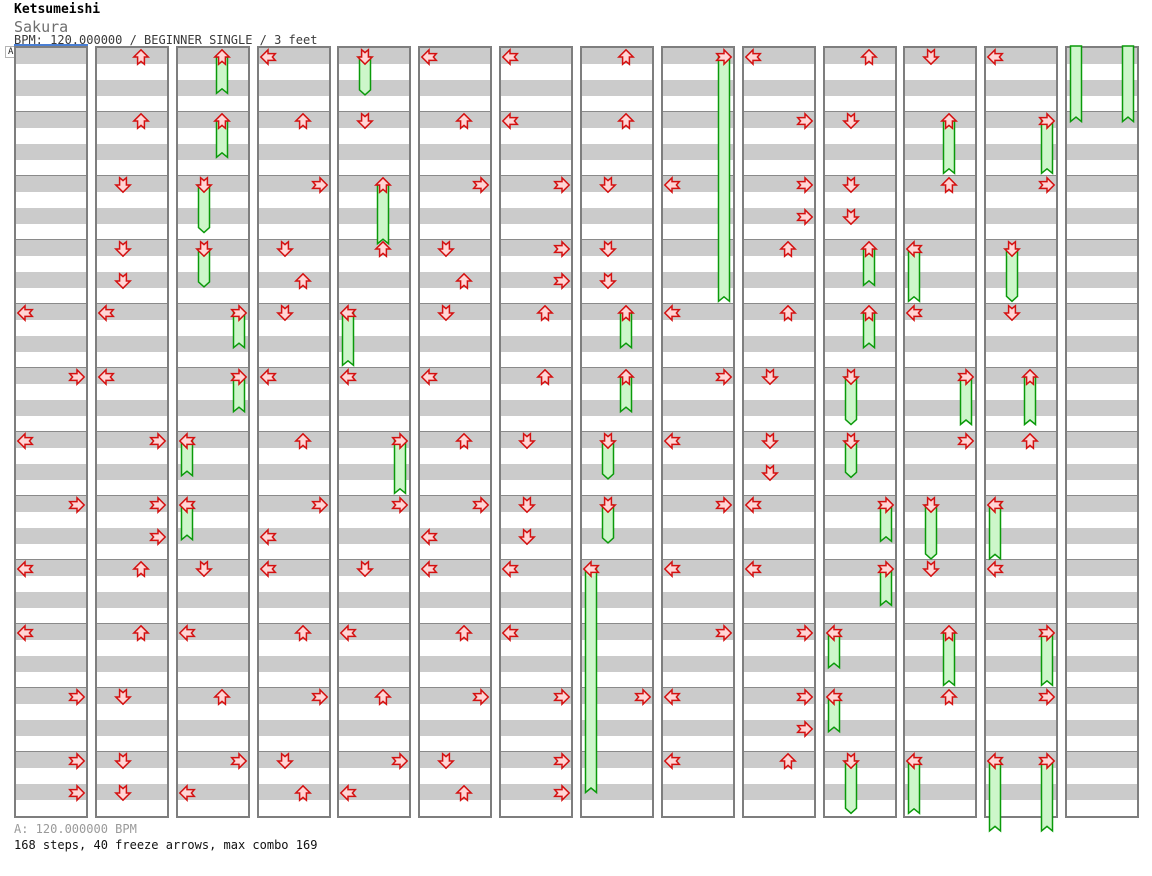 Image resolution: width=1152 pixels, height=876 pixels. I want to click on bpm-marker-line, so click(51, 45).